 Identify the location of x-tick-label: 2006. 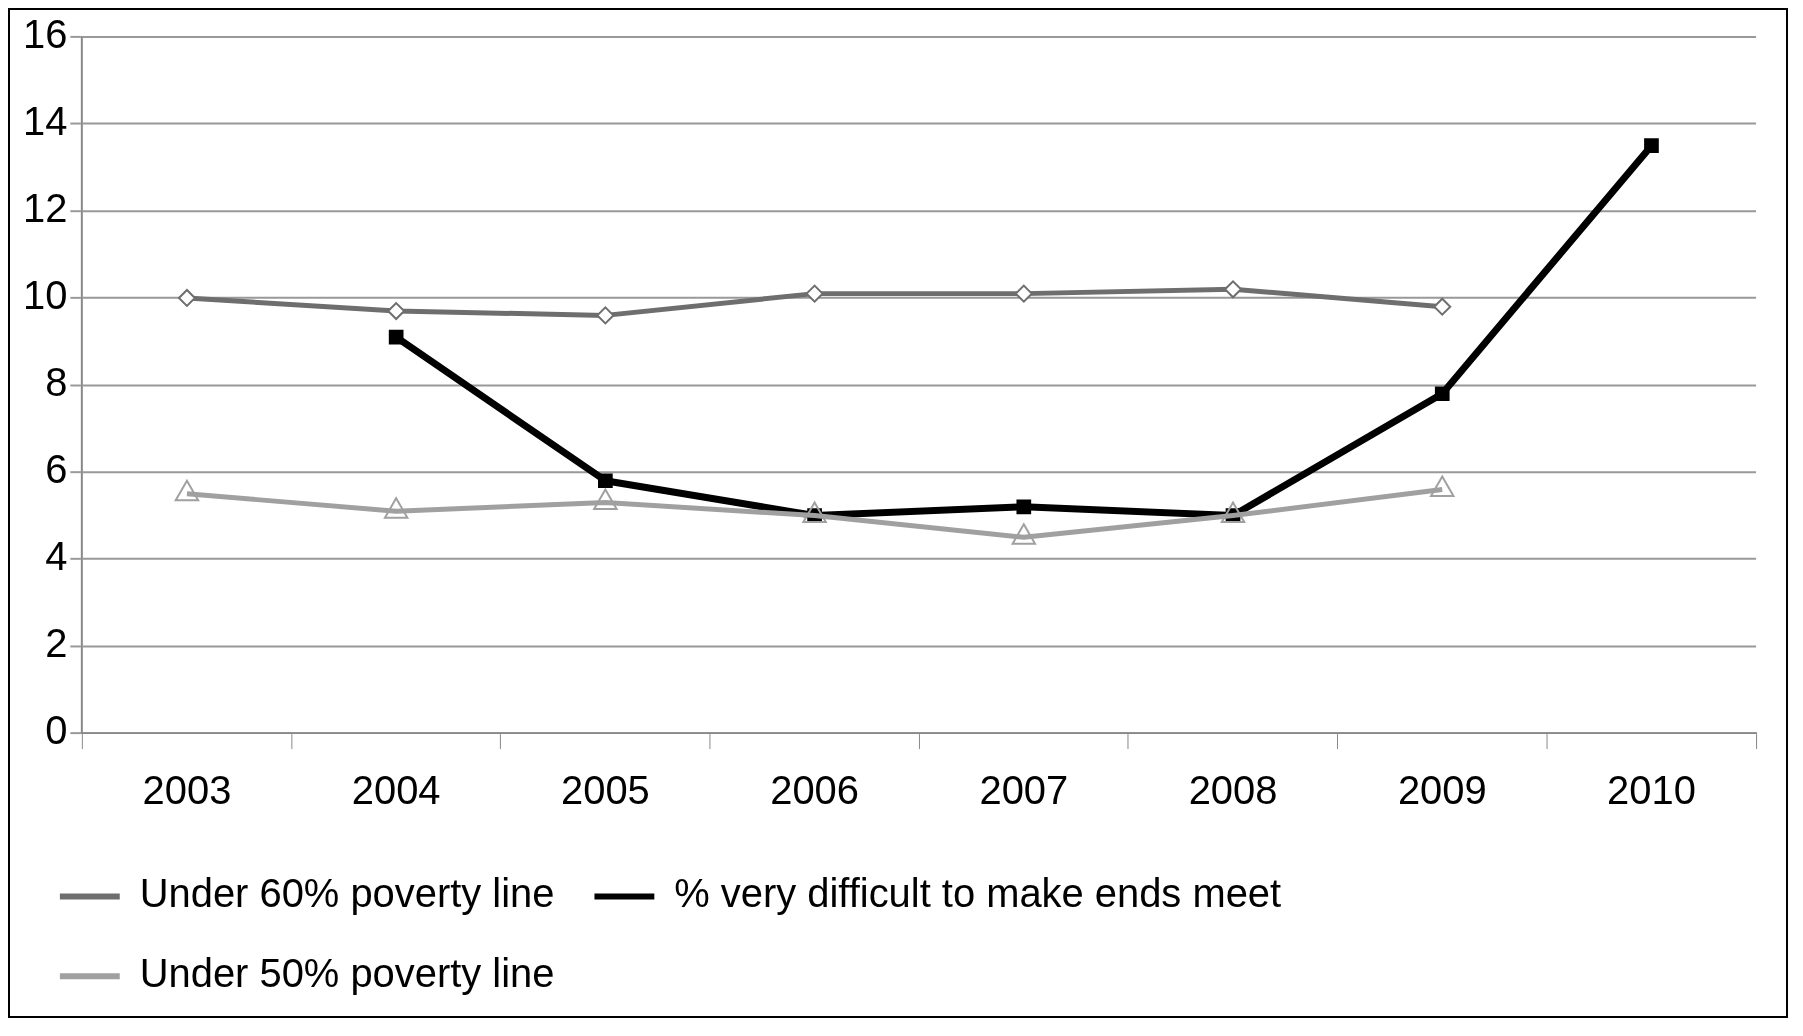
(814, 789).